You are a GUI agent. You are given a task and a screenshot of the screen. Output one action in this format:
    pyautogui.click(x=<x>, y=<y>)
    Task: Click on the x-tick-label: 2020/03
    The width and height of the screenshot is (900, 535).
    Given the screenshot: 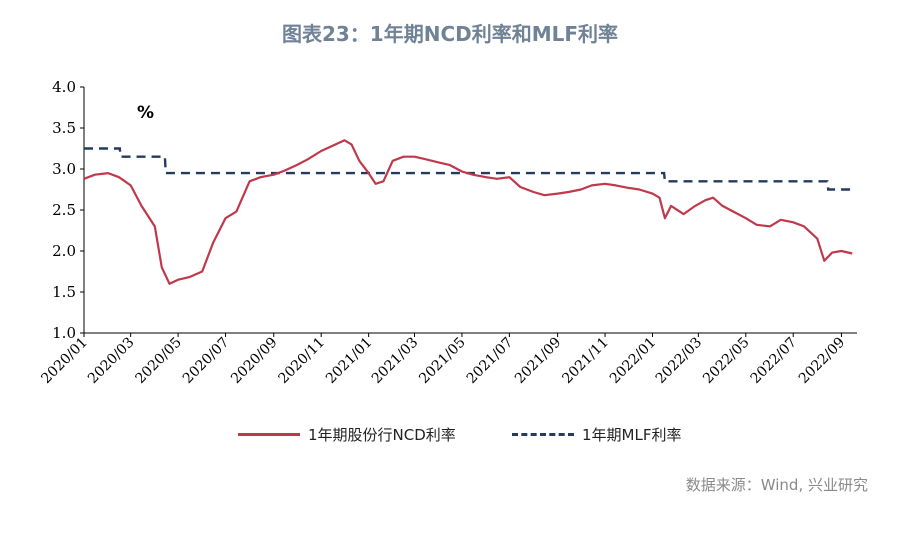 What is the action you would take?
    pyautogui.click(x=111, y=361)
    